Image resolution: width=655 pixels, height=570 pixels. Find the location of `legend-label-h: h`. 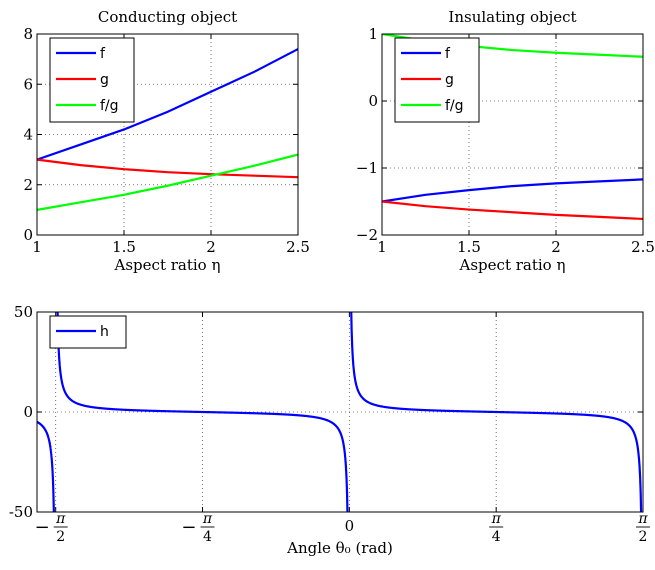

legend-label-h: h is located at coordinates (104, 332).